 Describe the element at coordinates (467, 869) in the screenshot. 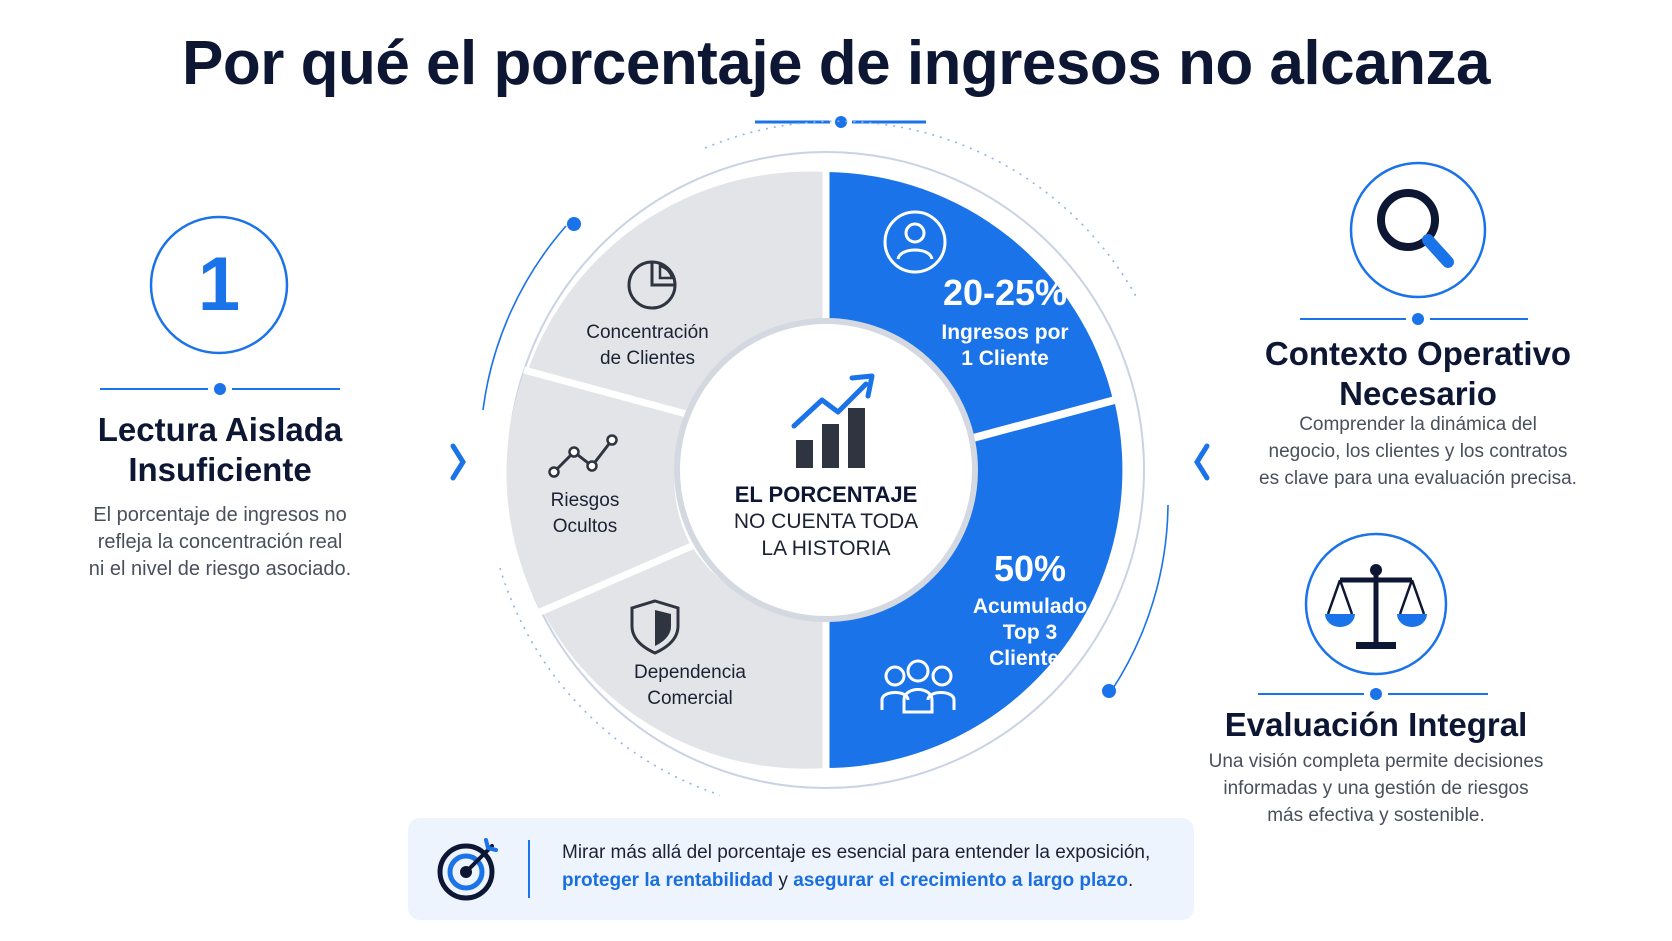

I see `target-icon` at that location.